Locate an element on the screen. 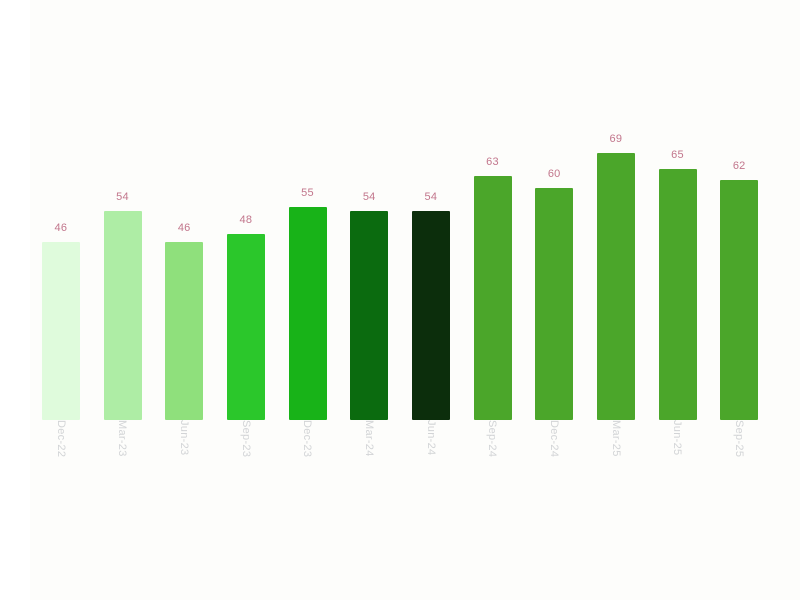 Image resolution: width=800 pixels, height=600 pixels. bar-mar-23: 54 is located at coordinates (122, 275).